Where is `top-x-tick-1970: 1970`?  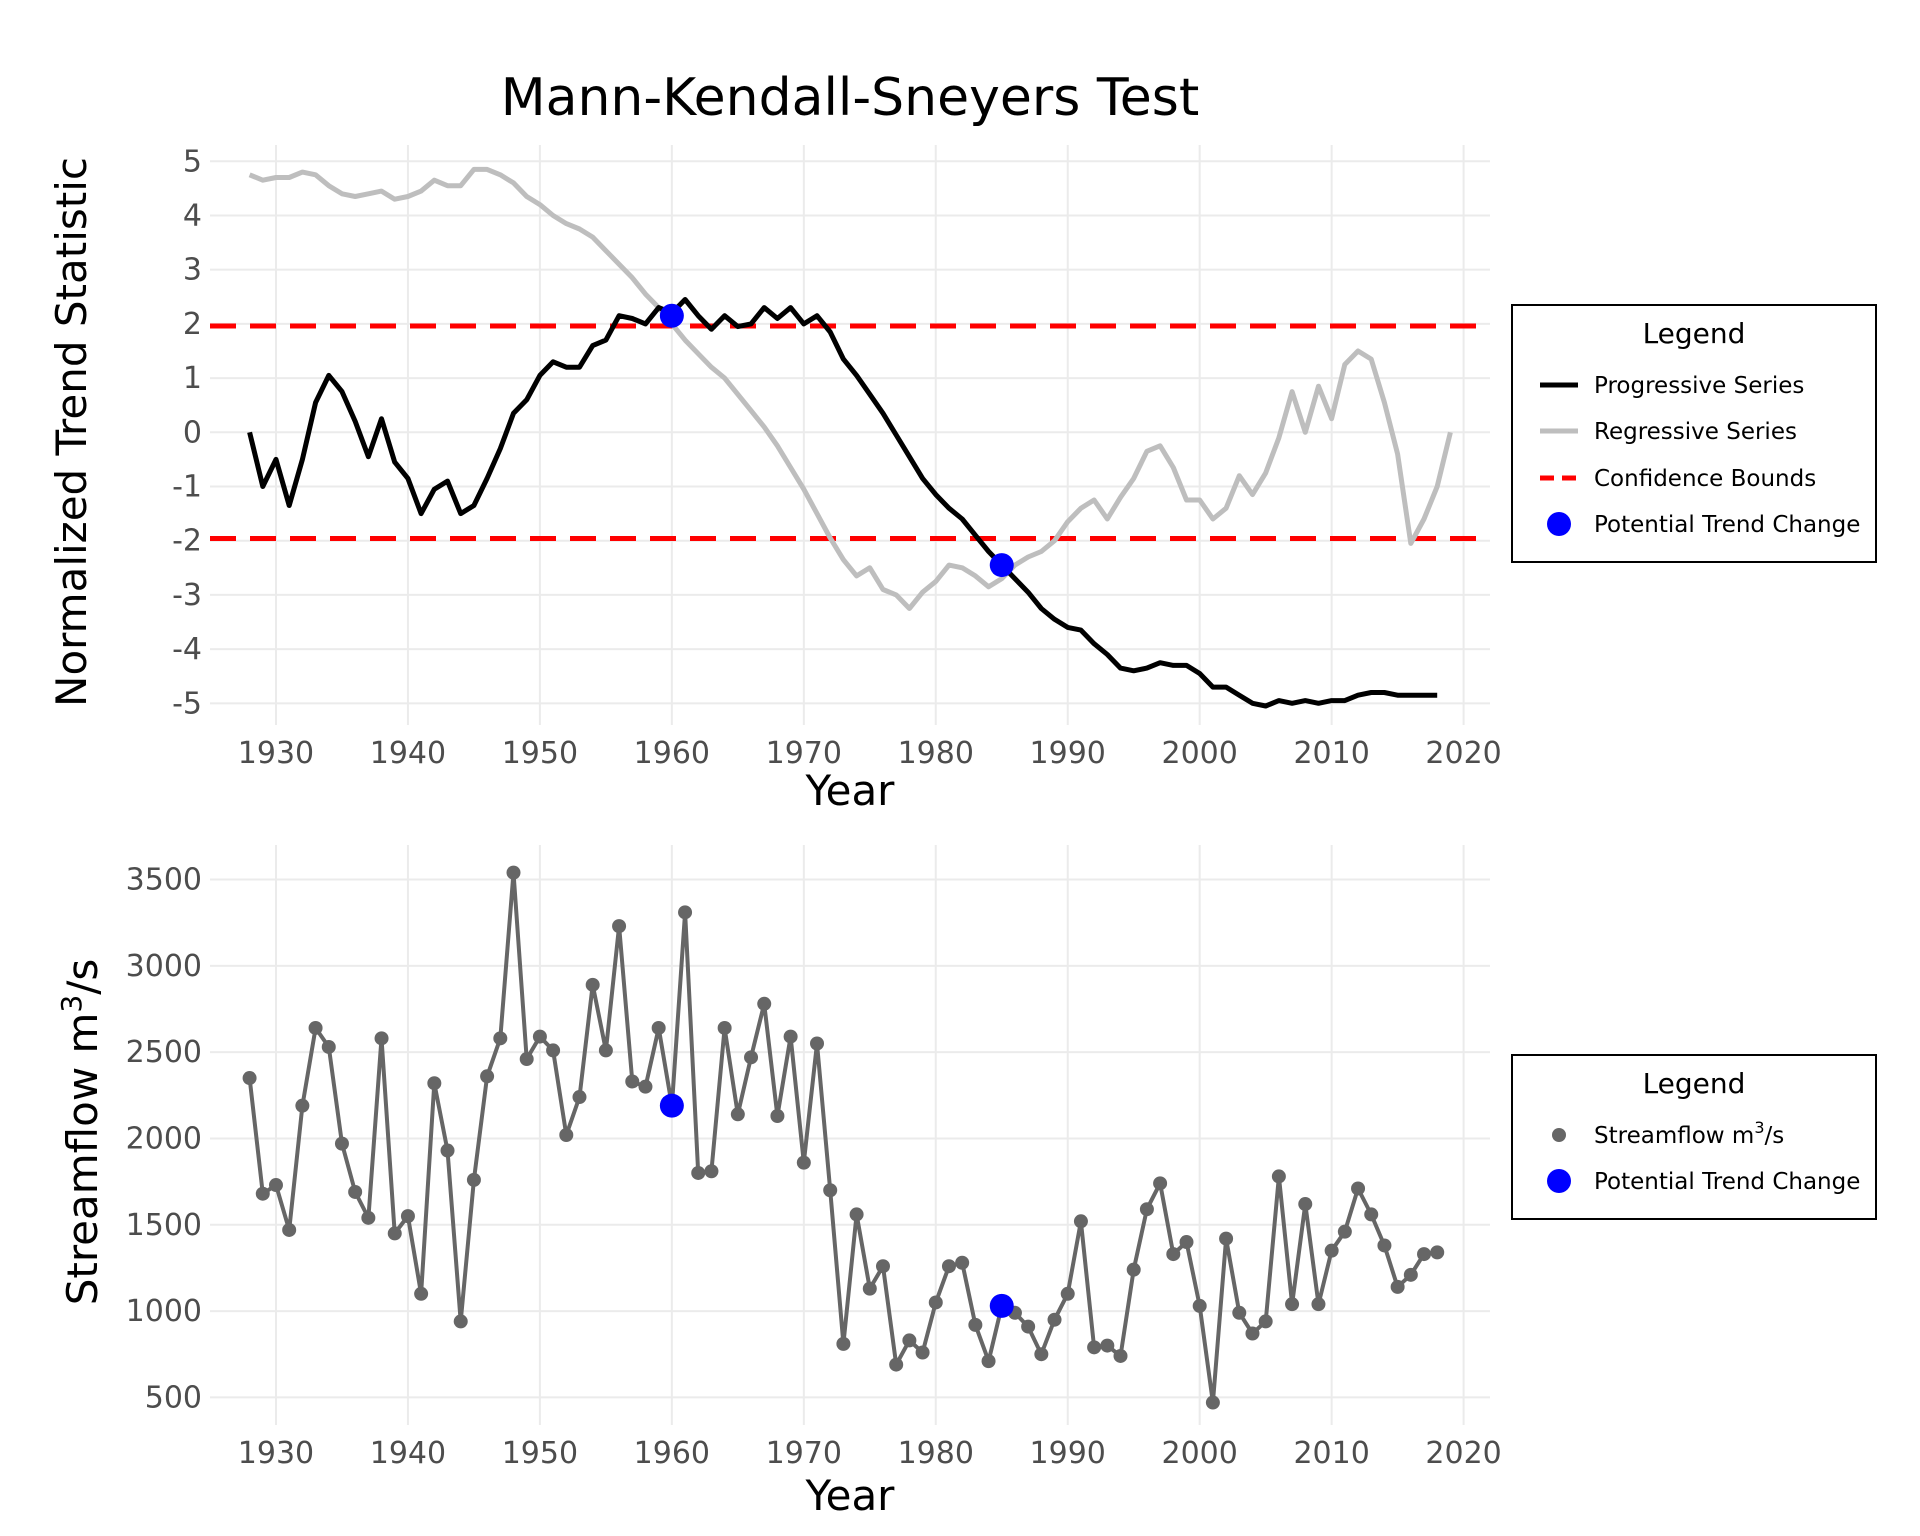
top-x-tick-1970: 1970 is located at coordinates (804, 753).